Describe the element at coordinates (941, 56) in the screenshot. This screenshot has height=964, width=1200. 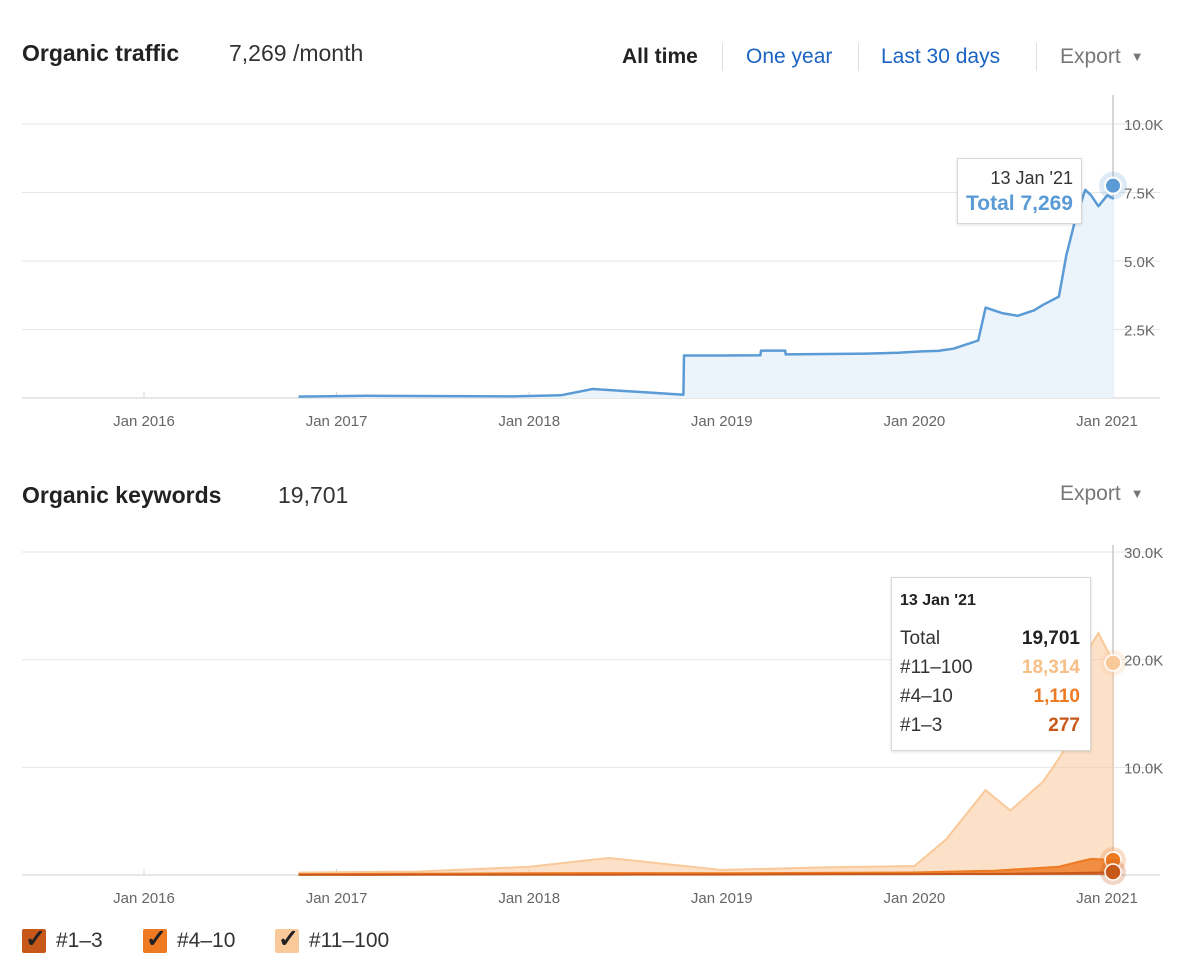
I see `tab-last-30-days: Last 30 days` at that location.